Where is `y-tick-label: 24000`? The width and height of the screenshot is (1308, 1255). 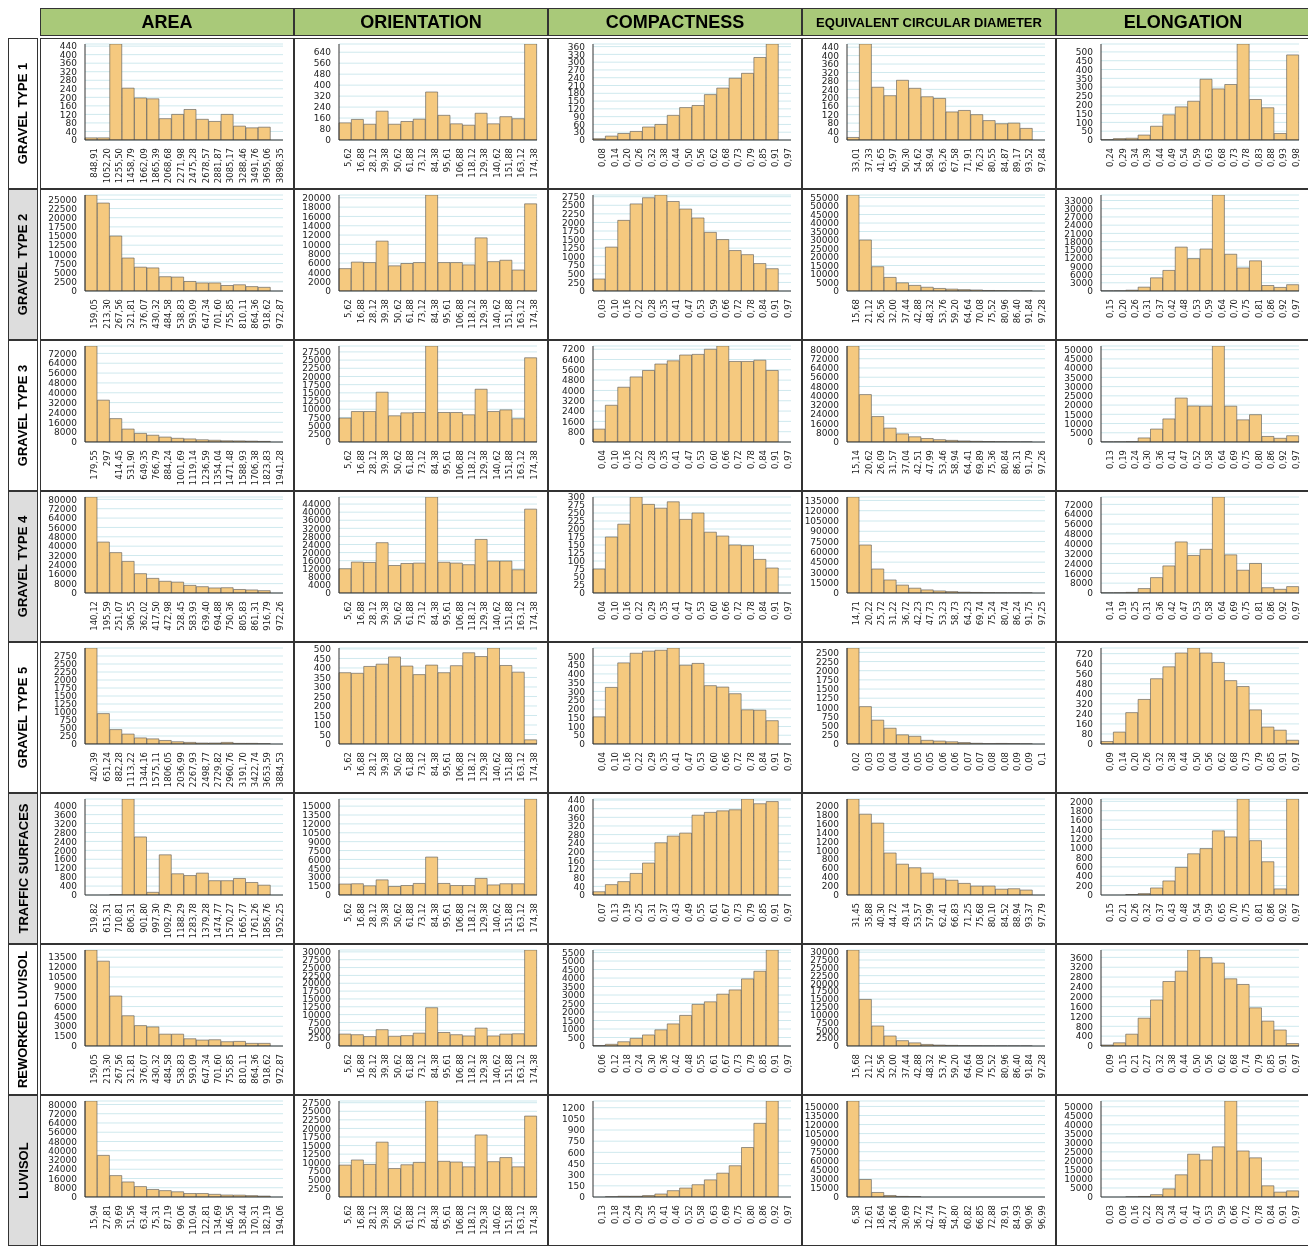
y-tick-label: 24000 is located at coordinates (317, 544).